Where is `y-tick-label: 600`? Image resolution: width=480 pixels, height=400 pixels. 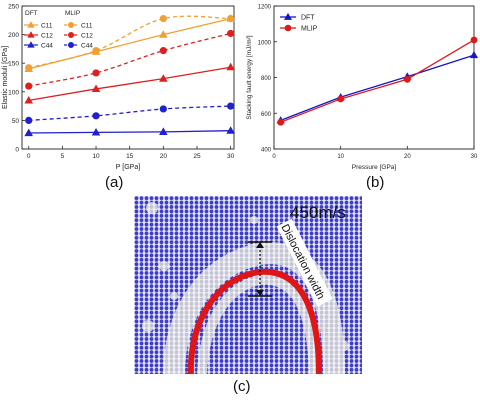
y-tick-label: 600 is located at coordinates (266, 115).